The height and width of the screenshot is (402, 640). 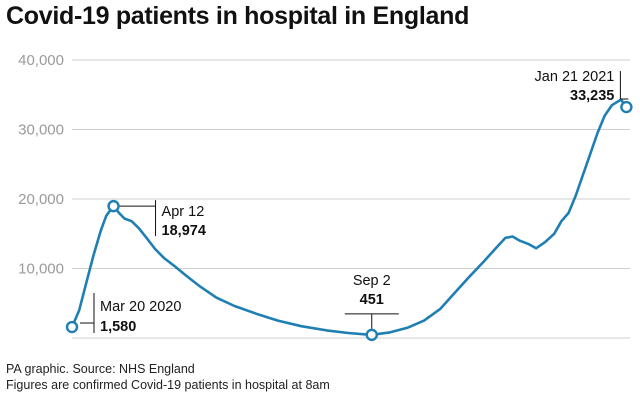 I want to click on annotation-date-label: Jan 21 2021, so click(x=575, y=77).